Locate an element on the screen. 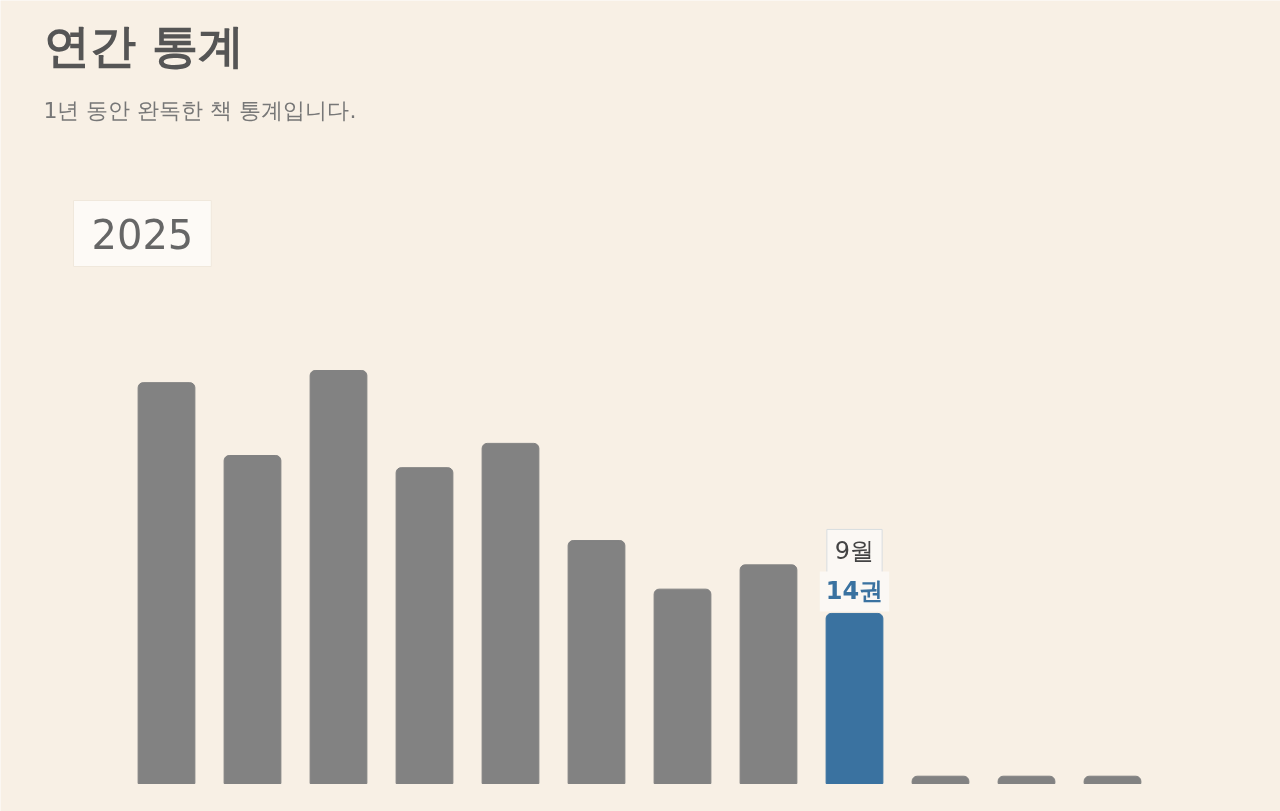  annotation: 9월 is located at coordinates (854, 551).